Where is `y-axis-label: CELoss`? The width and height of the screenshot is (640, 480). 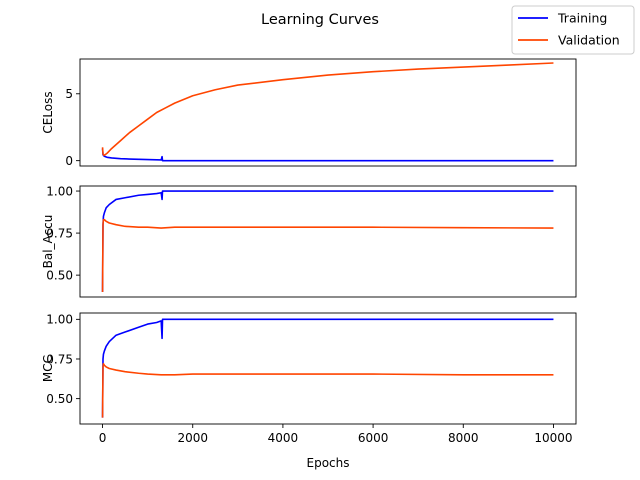 y-axis-label: CELoss is located at coordinates (48, 112).